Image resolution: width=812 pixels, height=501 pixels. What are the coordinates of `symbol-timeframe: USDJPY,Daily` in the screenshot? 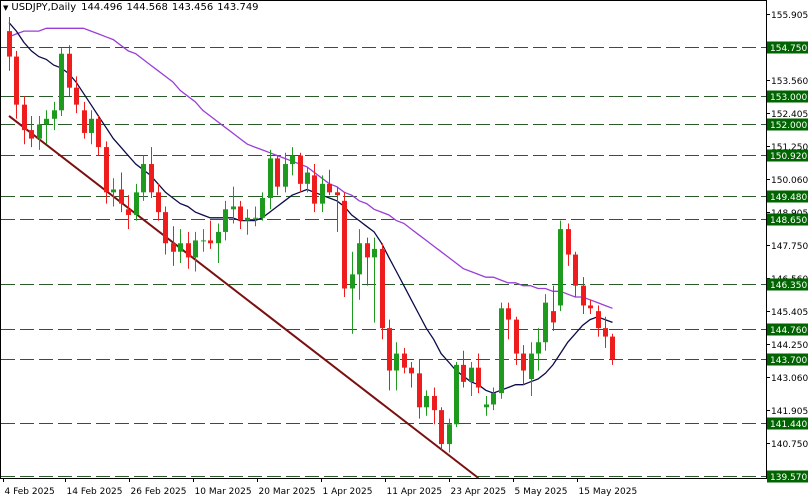 It's located at (44, 7).